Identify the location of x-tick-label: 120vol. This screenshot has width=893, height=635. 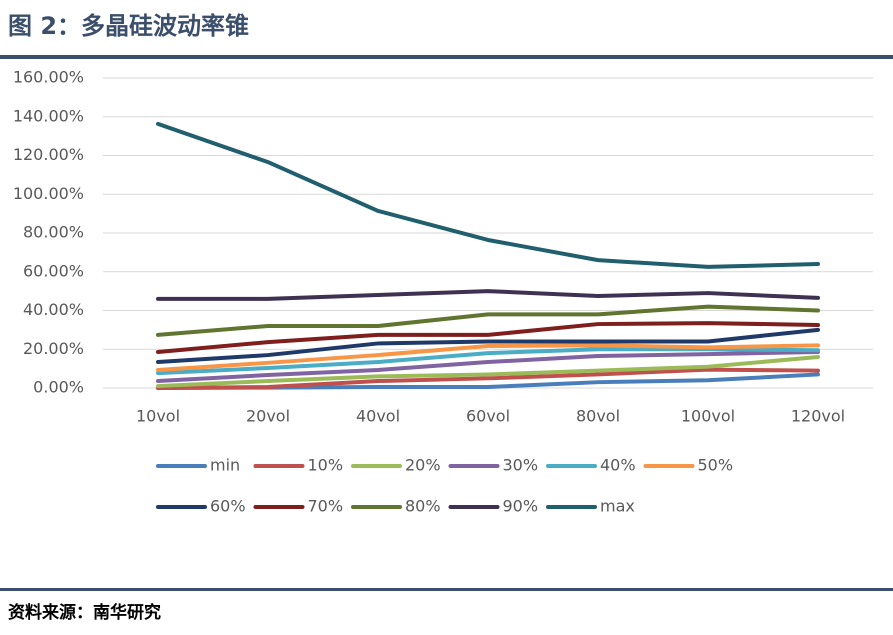
(818, 416).